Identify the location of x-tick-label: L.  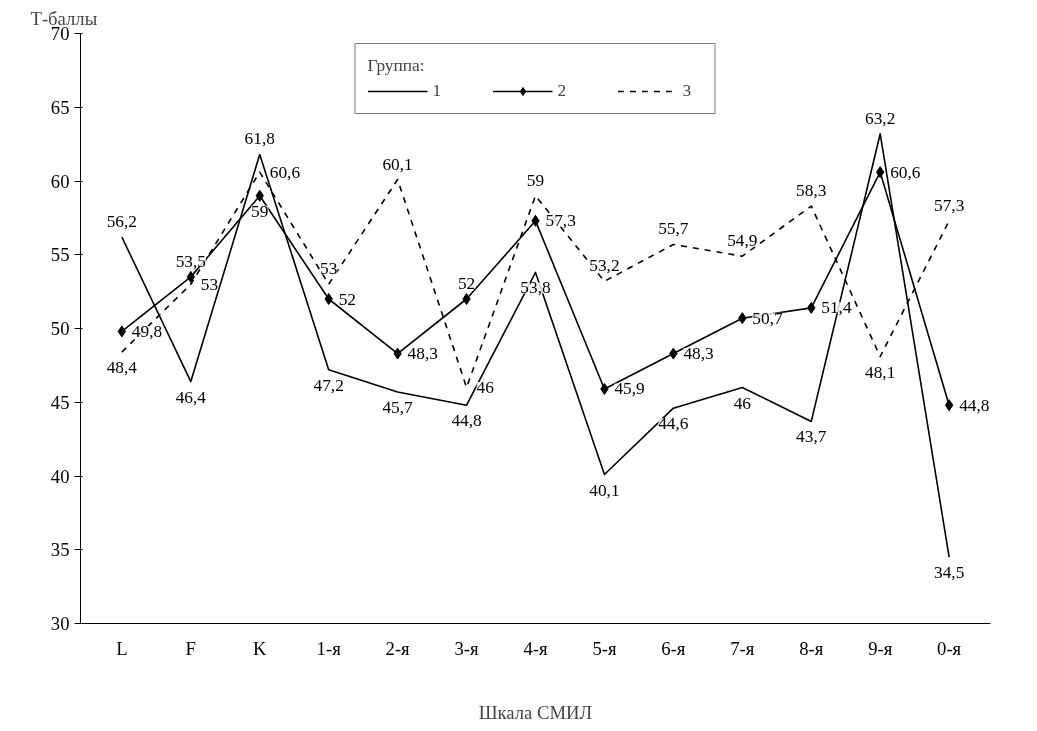
(122, 648).